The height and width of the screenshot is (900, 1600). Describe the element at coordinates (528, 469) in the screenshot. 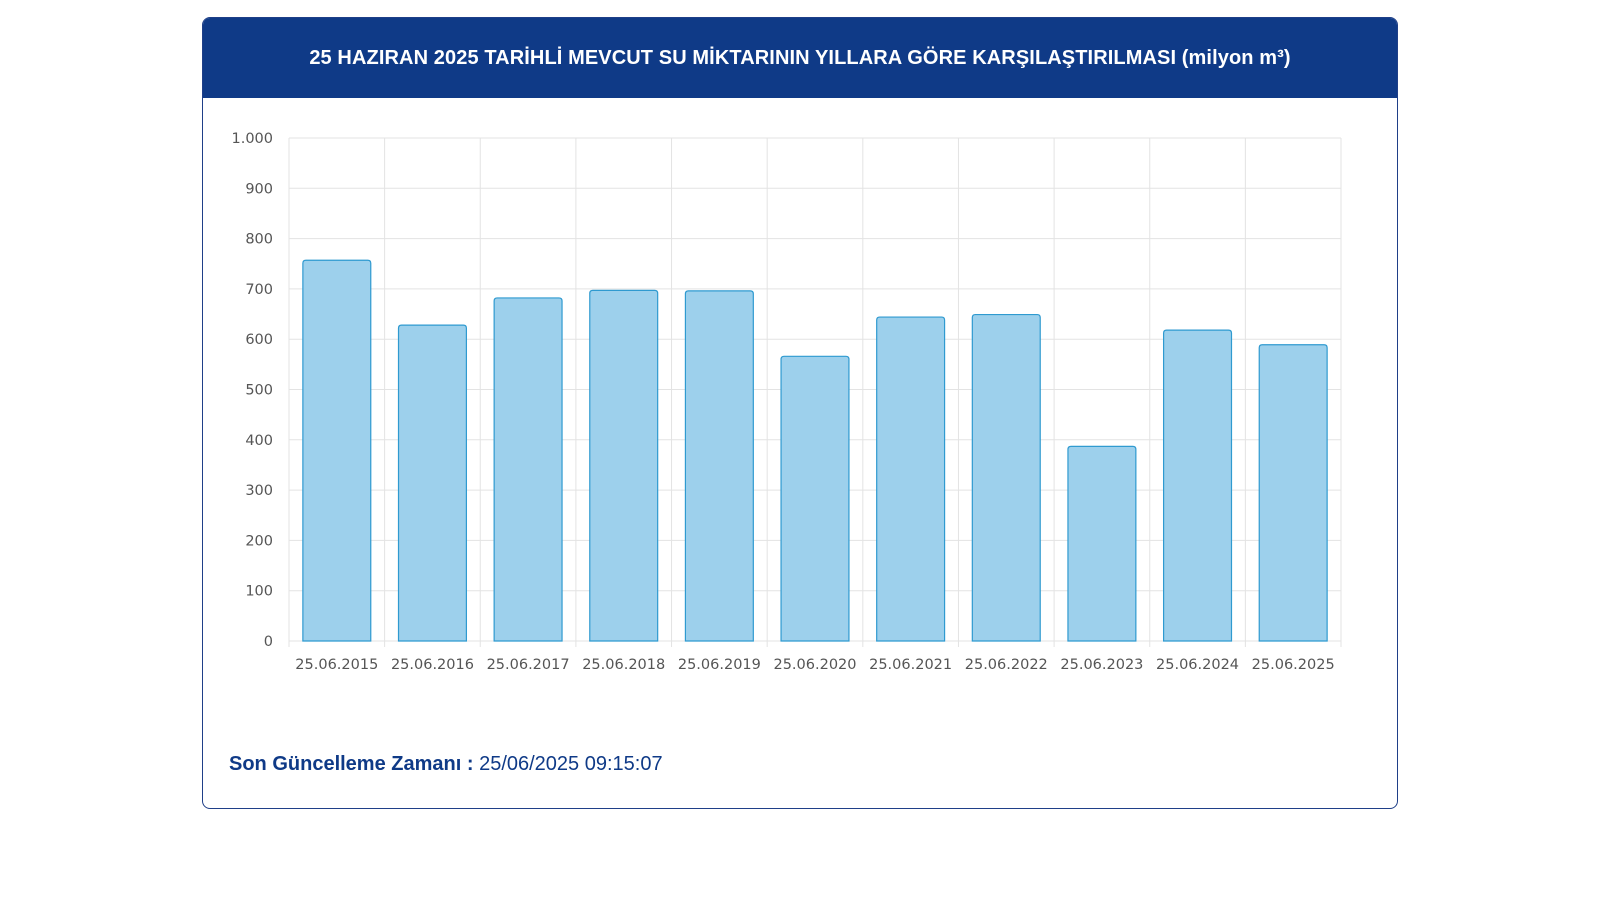

I see `bar-25.06.2017` at that location.